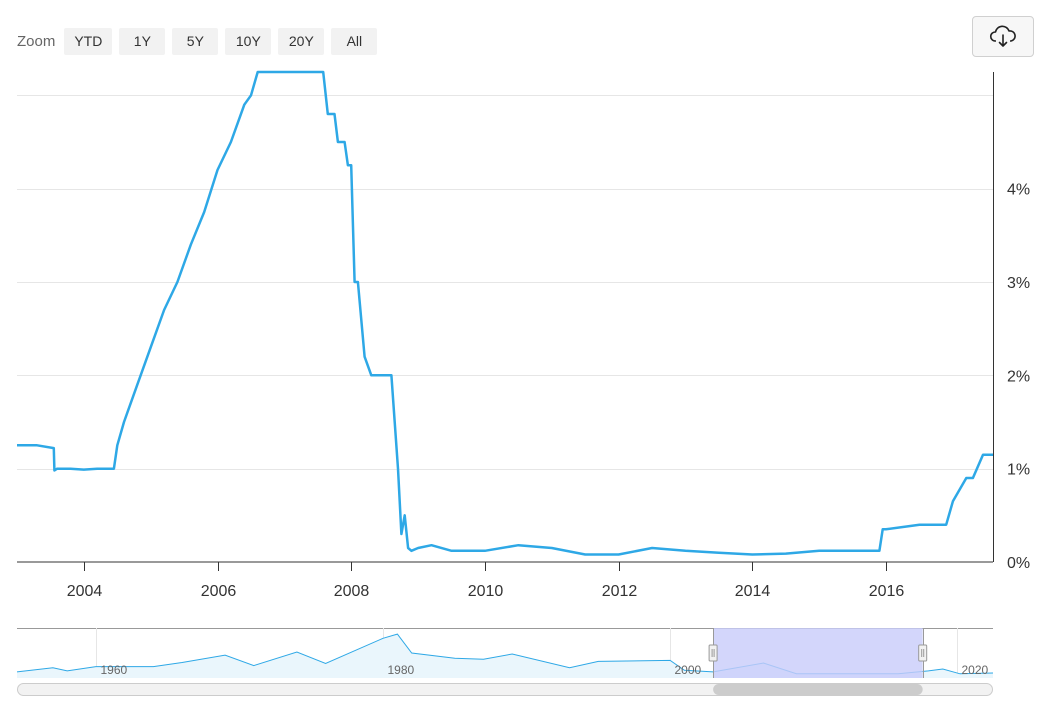  What do you see at coordinates (88, 41) in the screenshot?
I see `zoom-ytd-button: YTD` at bounding box center [88, 41].